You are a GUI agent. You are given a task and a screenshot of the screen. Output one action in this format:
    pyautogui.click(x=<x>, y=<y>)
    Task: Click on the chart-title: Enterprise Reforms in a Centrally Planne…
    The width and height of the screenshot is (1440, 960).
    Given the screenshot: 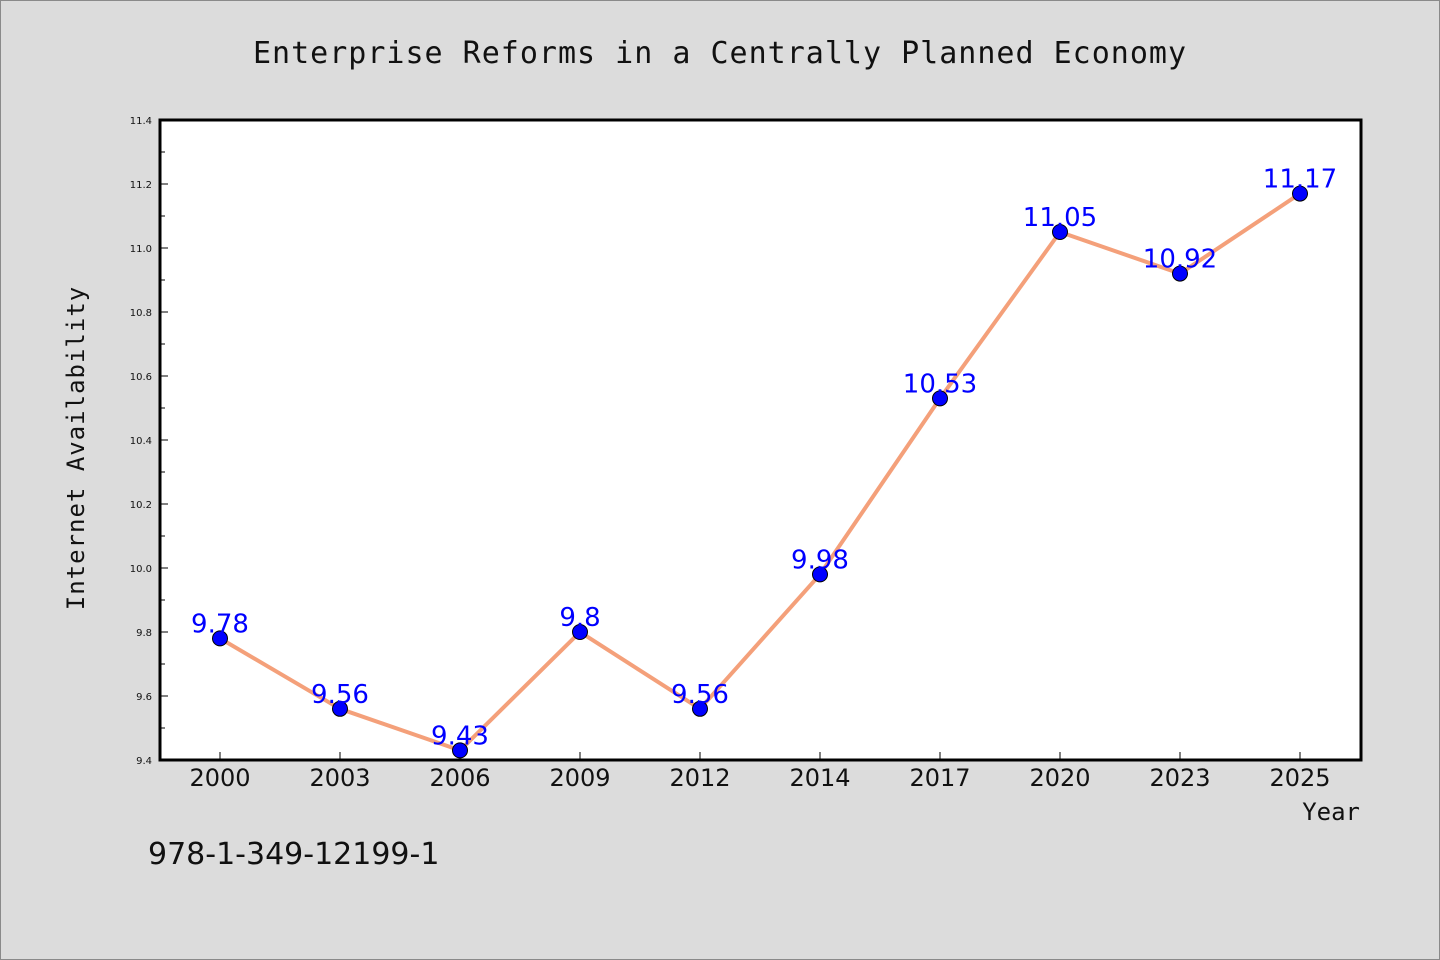 What is the action you would take?
    pyautogui.click(x=720, y=53)
    